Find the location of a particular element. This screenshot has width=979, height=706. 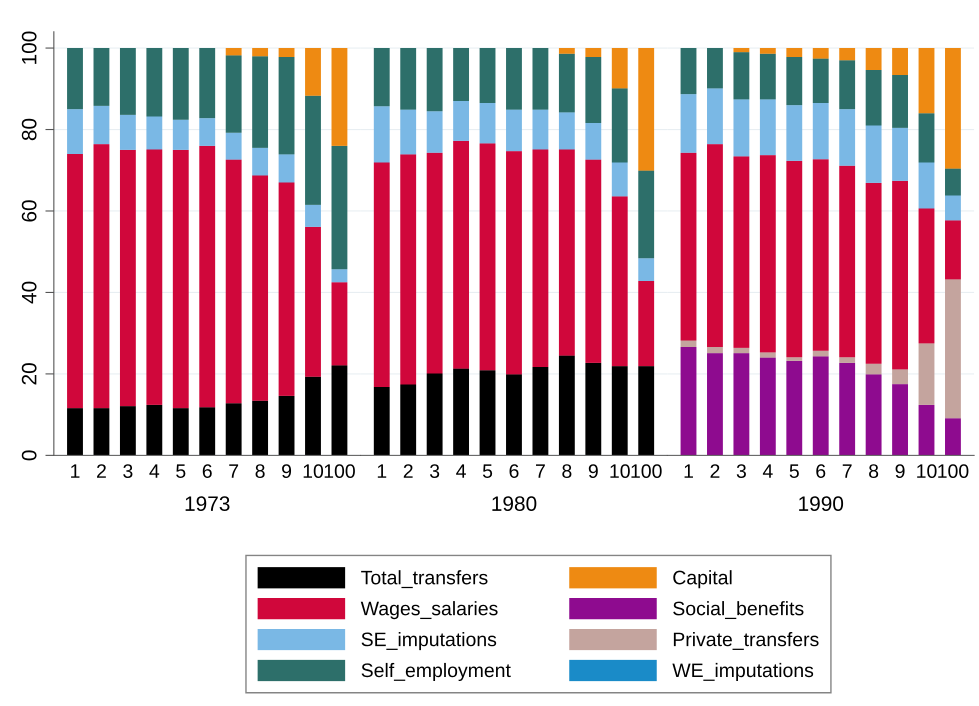

legend-label: SE_imputations is located at coordinates (429, 641).